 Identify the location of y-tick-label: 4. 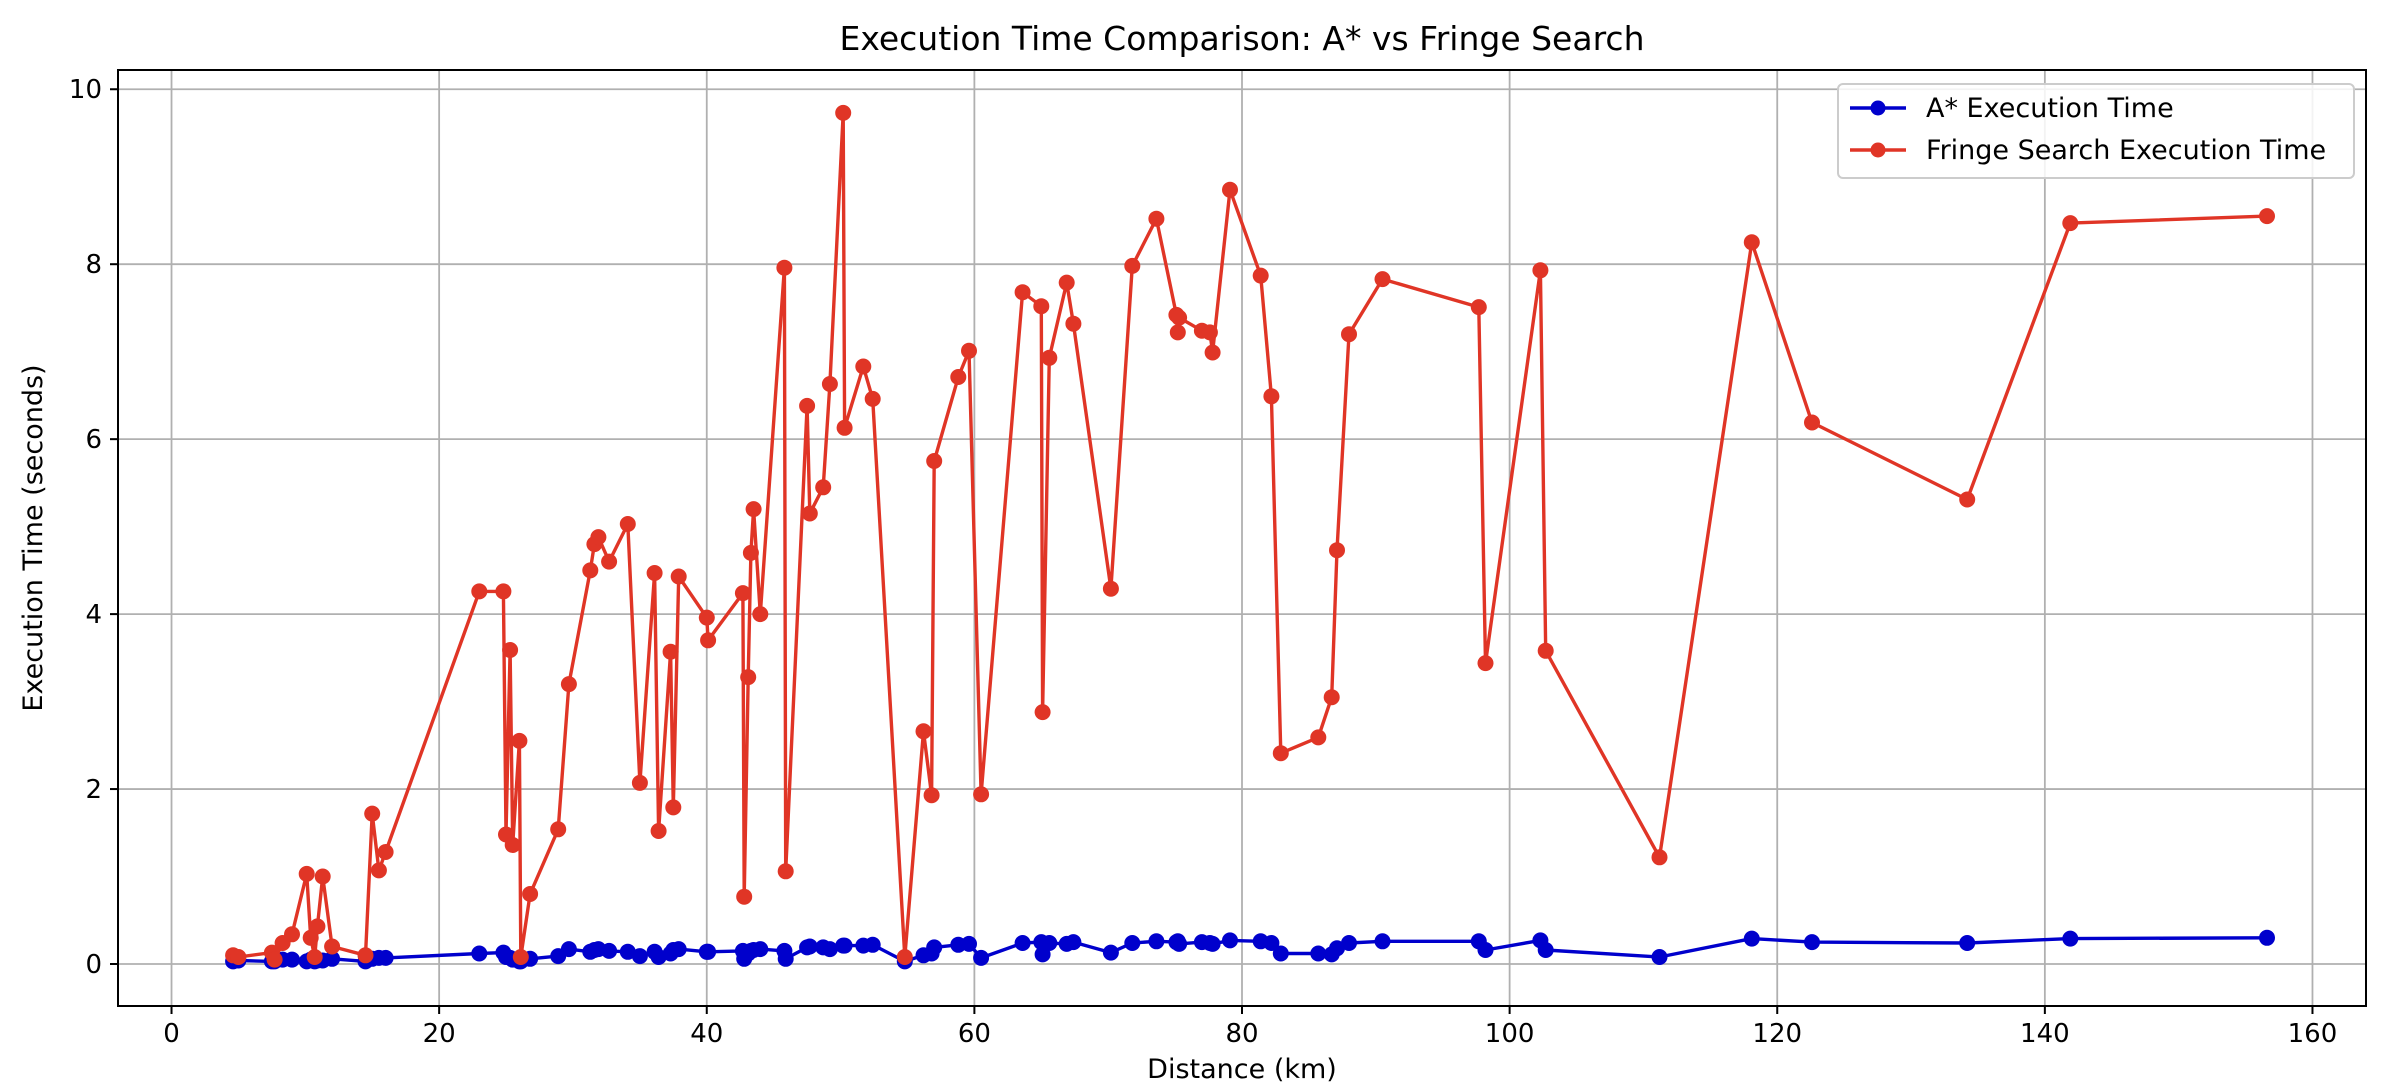
(93, 615).